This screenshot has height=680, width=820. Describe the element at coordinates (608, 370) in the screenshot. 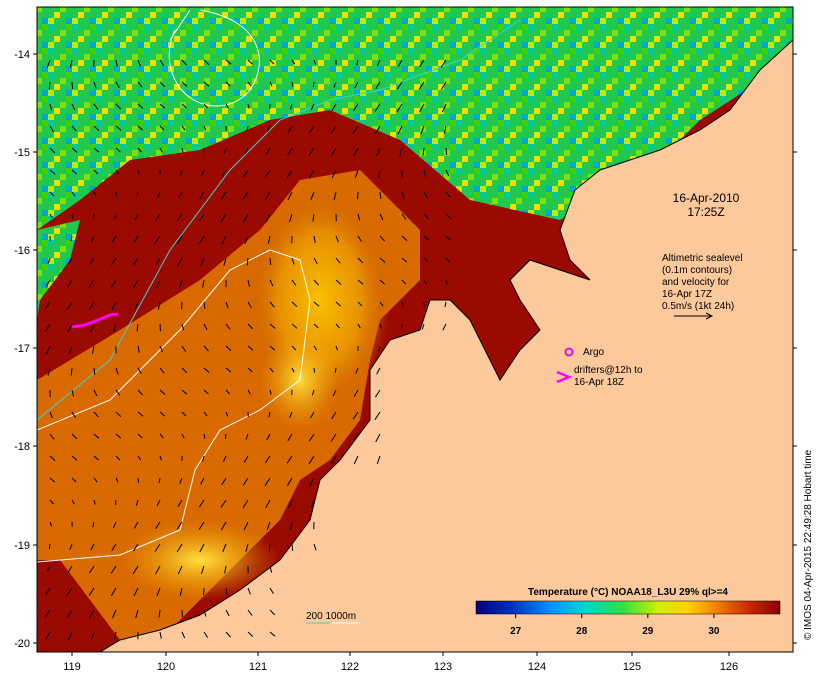

I see `drifter-legend-line: drifters@12h to` at that location.